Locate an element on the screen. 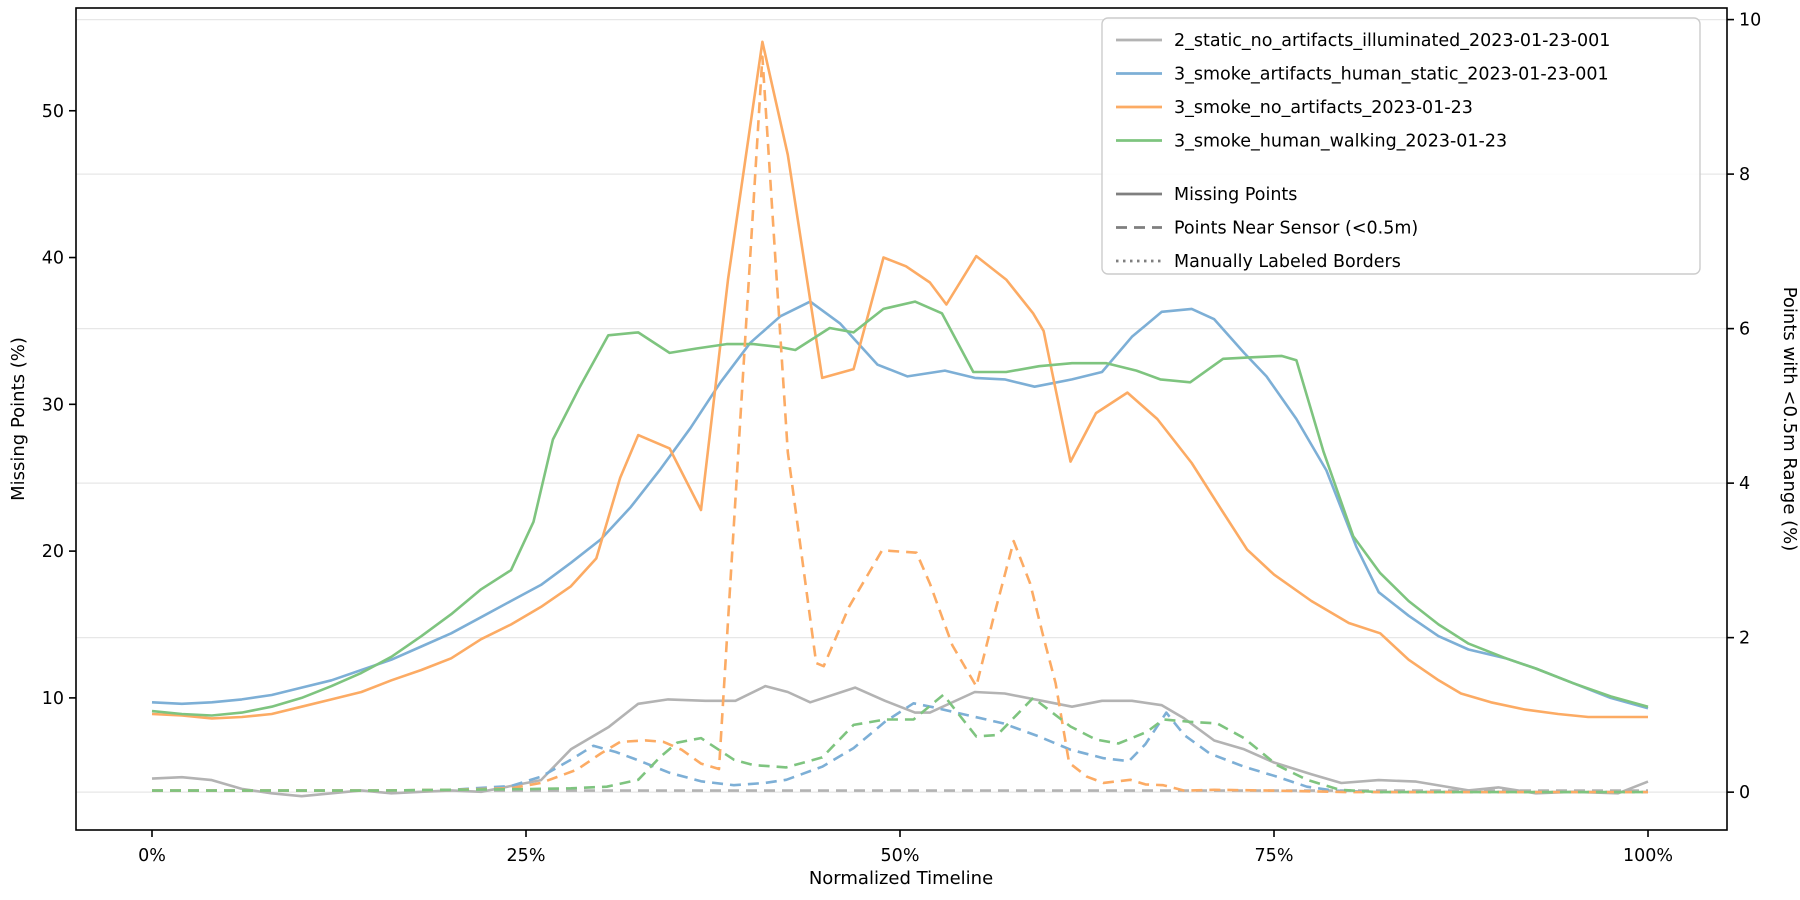 Image resolution: width=1800 pixels, height=900 pixels. legend-entry-series-2: 3_smoke_no_artifacts_2023-01-23 is located at coordinates (1294, 108).